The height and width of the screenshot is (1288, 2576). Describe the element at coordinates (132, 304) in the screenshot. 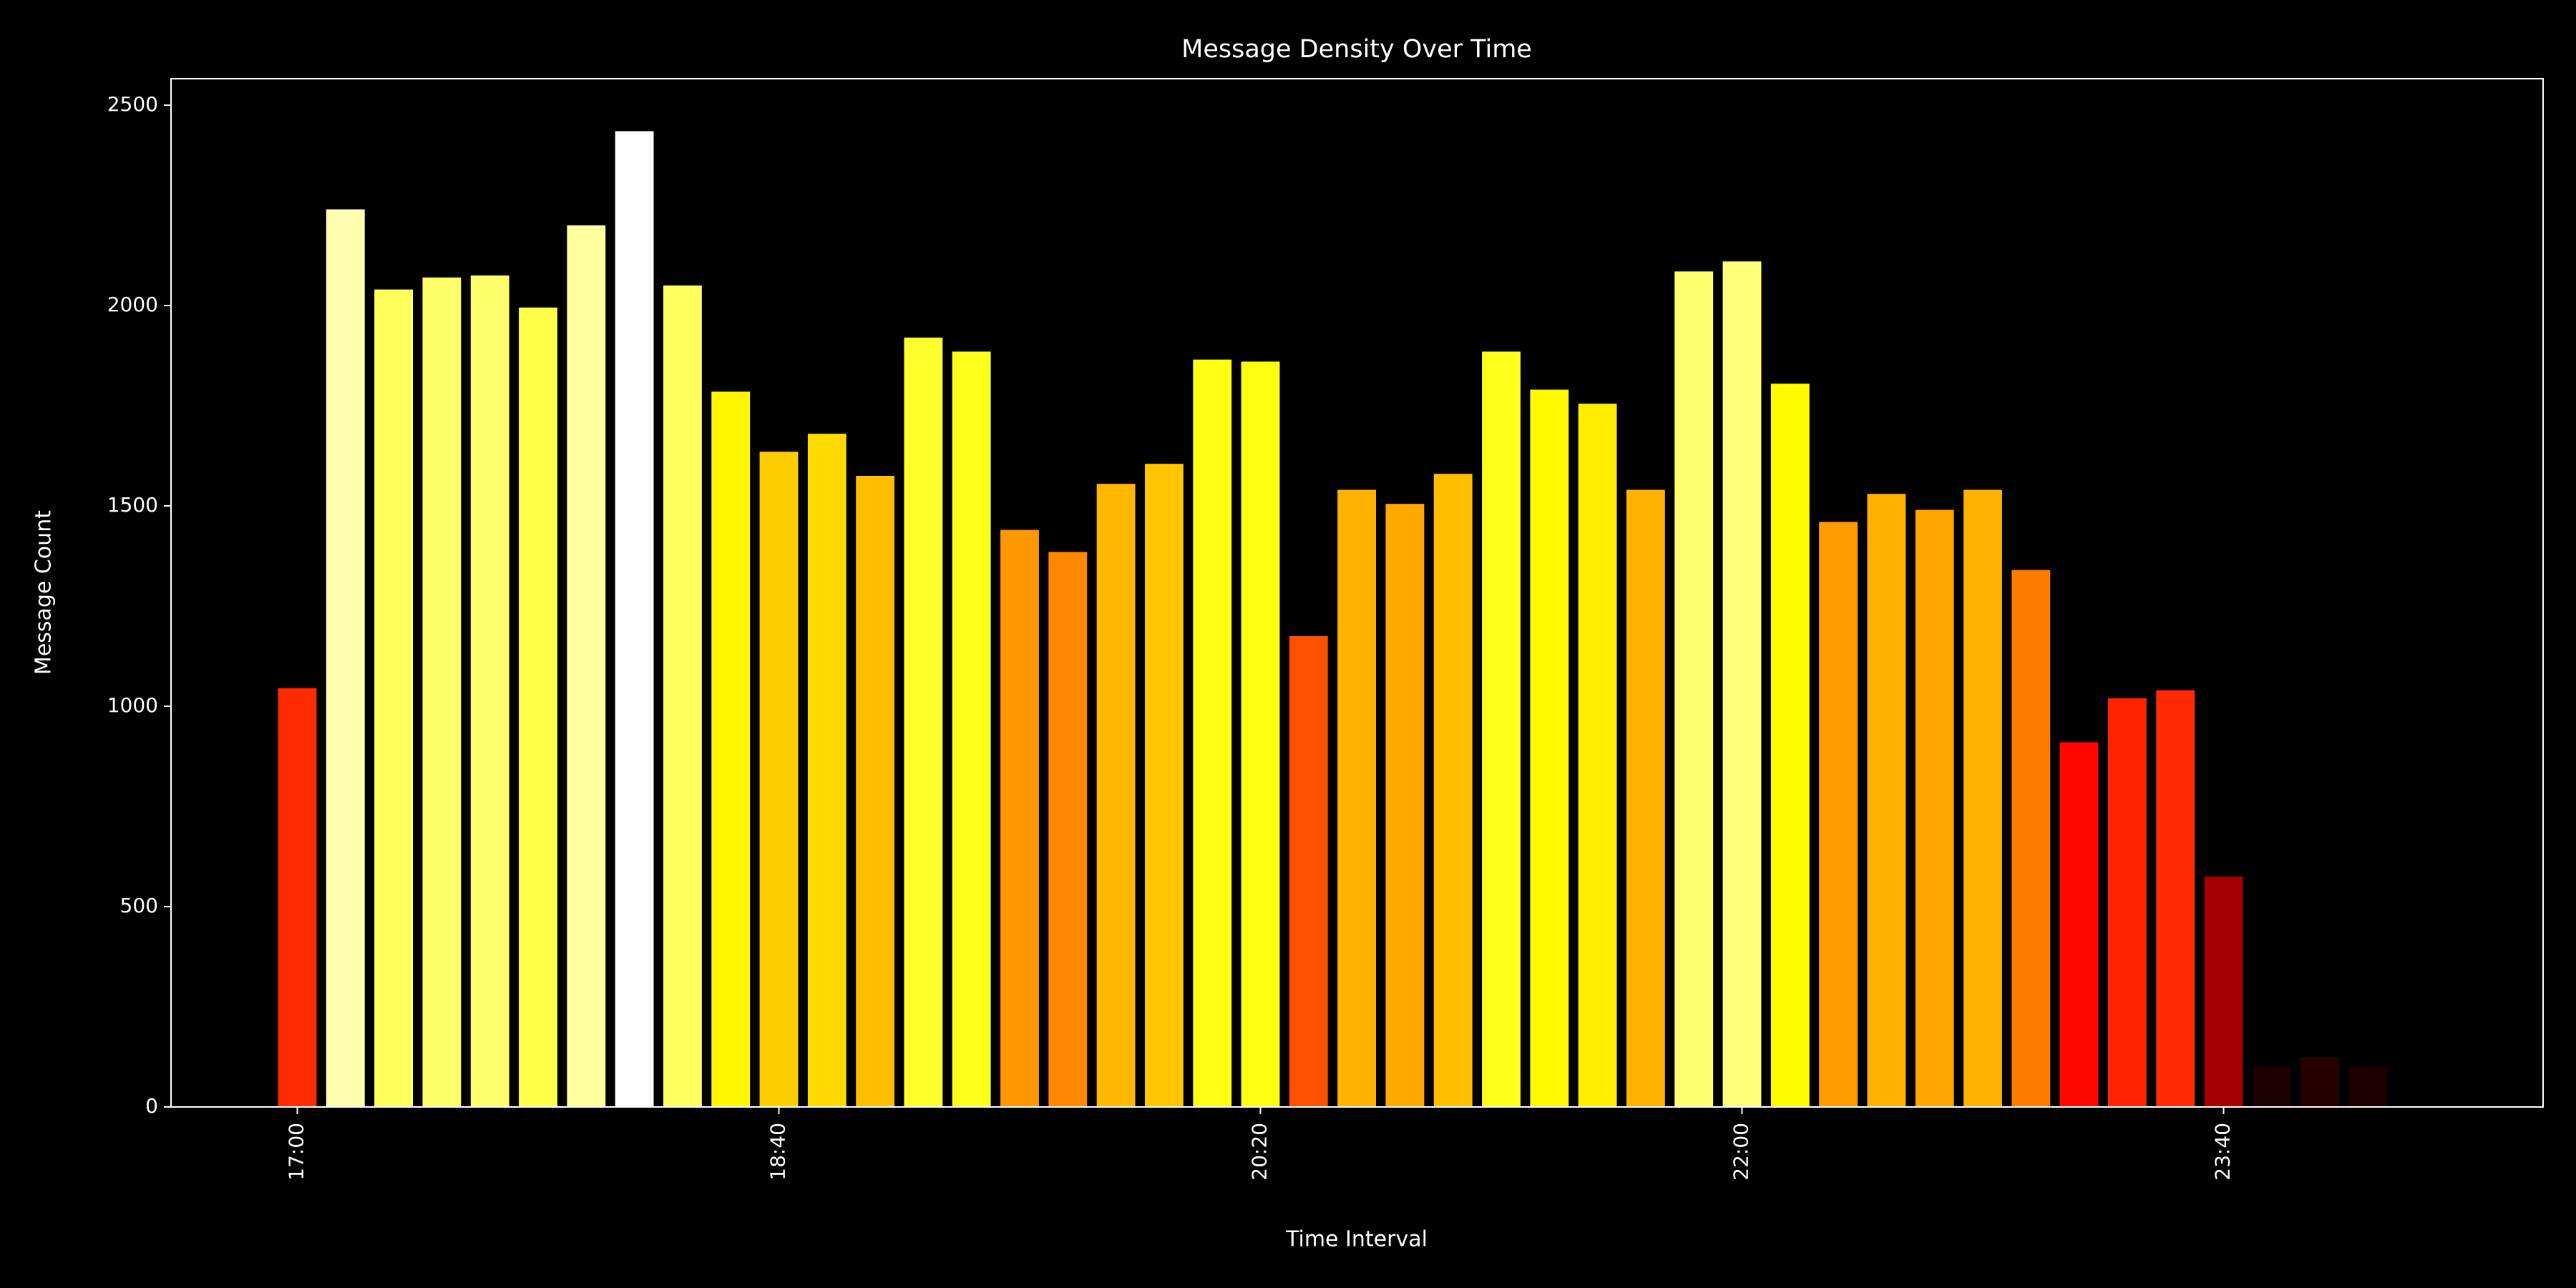

I see `y-tick-label: 2000` at that location.